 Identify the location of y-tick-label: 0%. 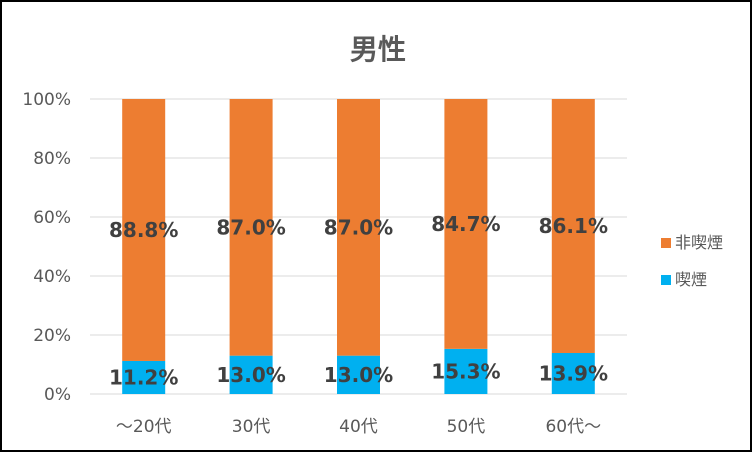
(57, 395).